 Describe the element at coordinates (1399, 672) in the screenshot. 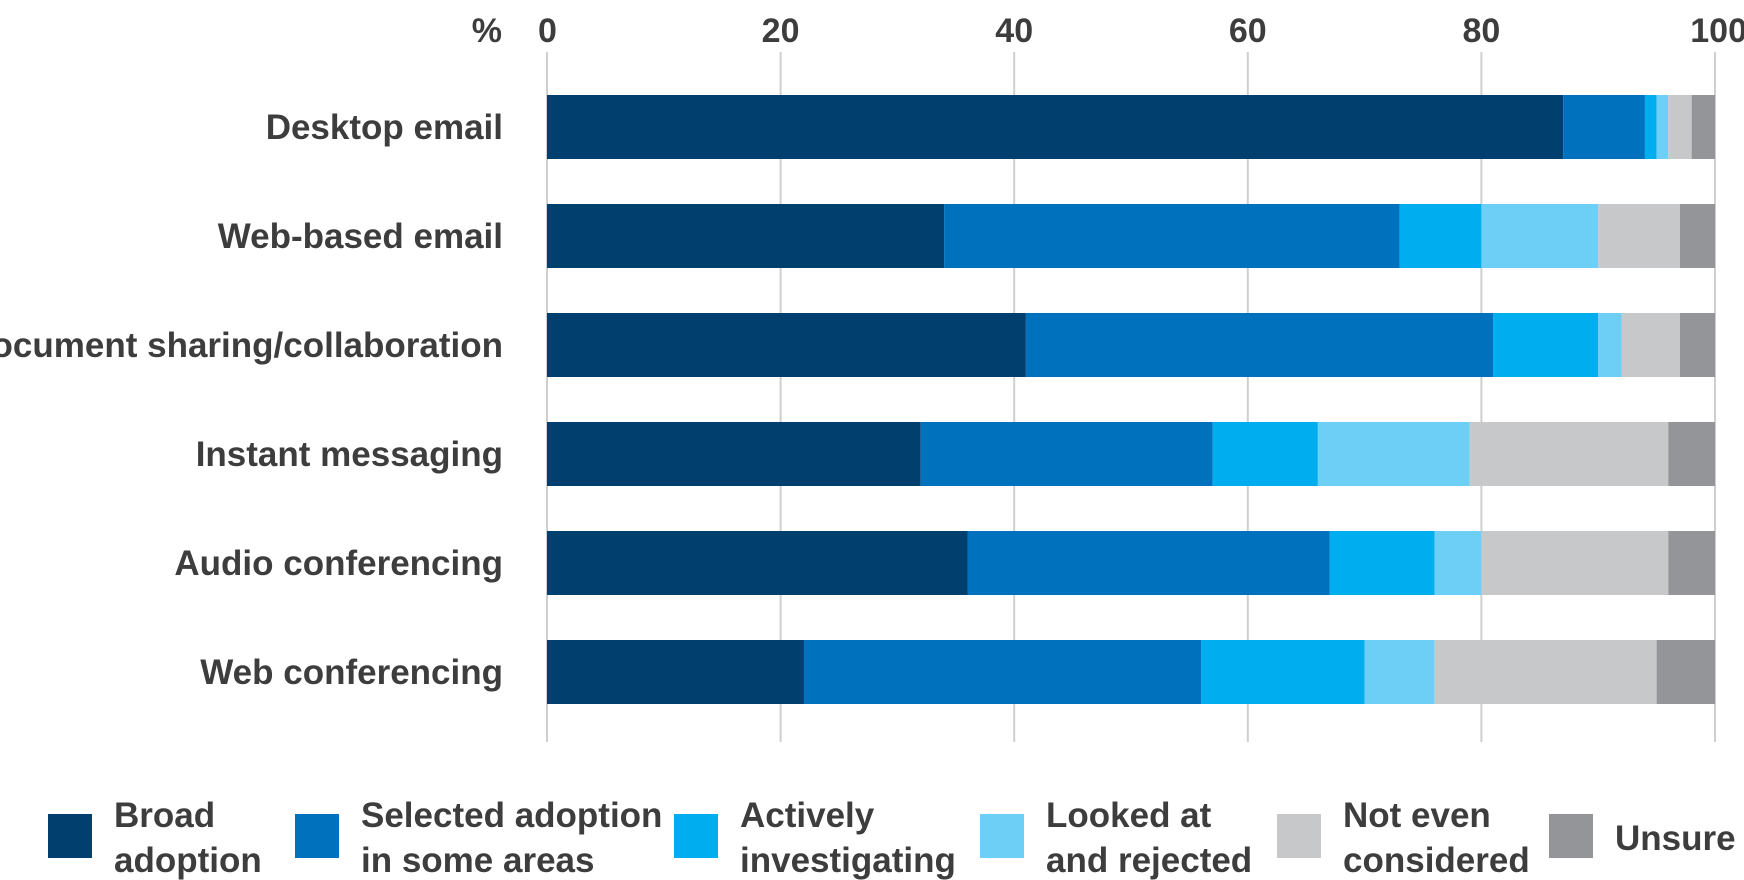

I see `bar-web-conferencing-looked-at-and-rejected` at that location.